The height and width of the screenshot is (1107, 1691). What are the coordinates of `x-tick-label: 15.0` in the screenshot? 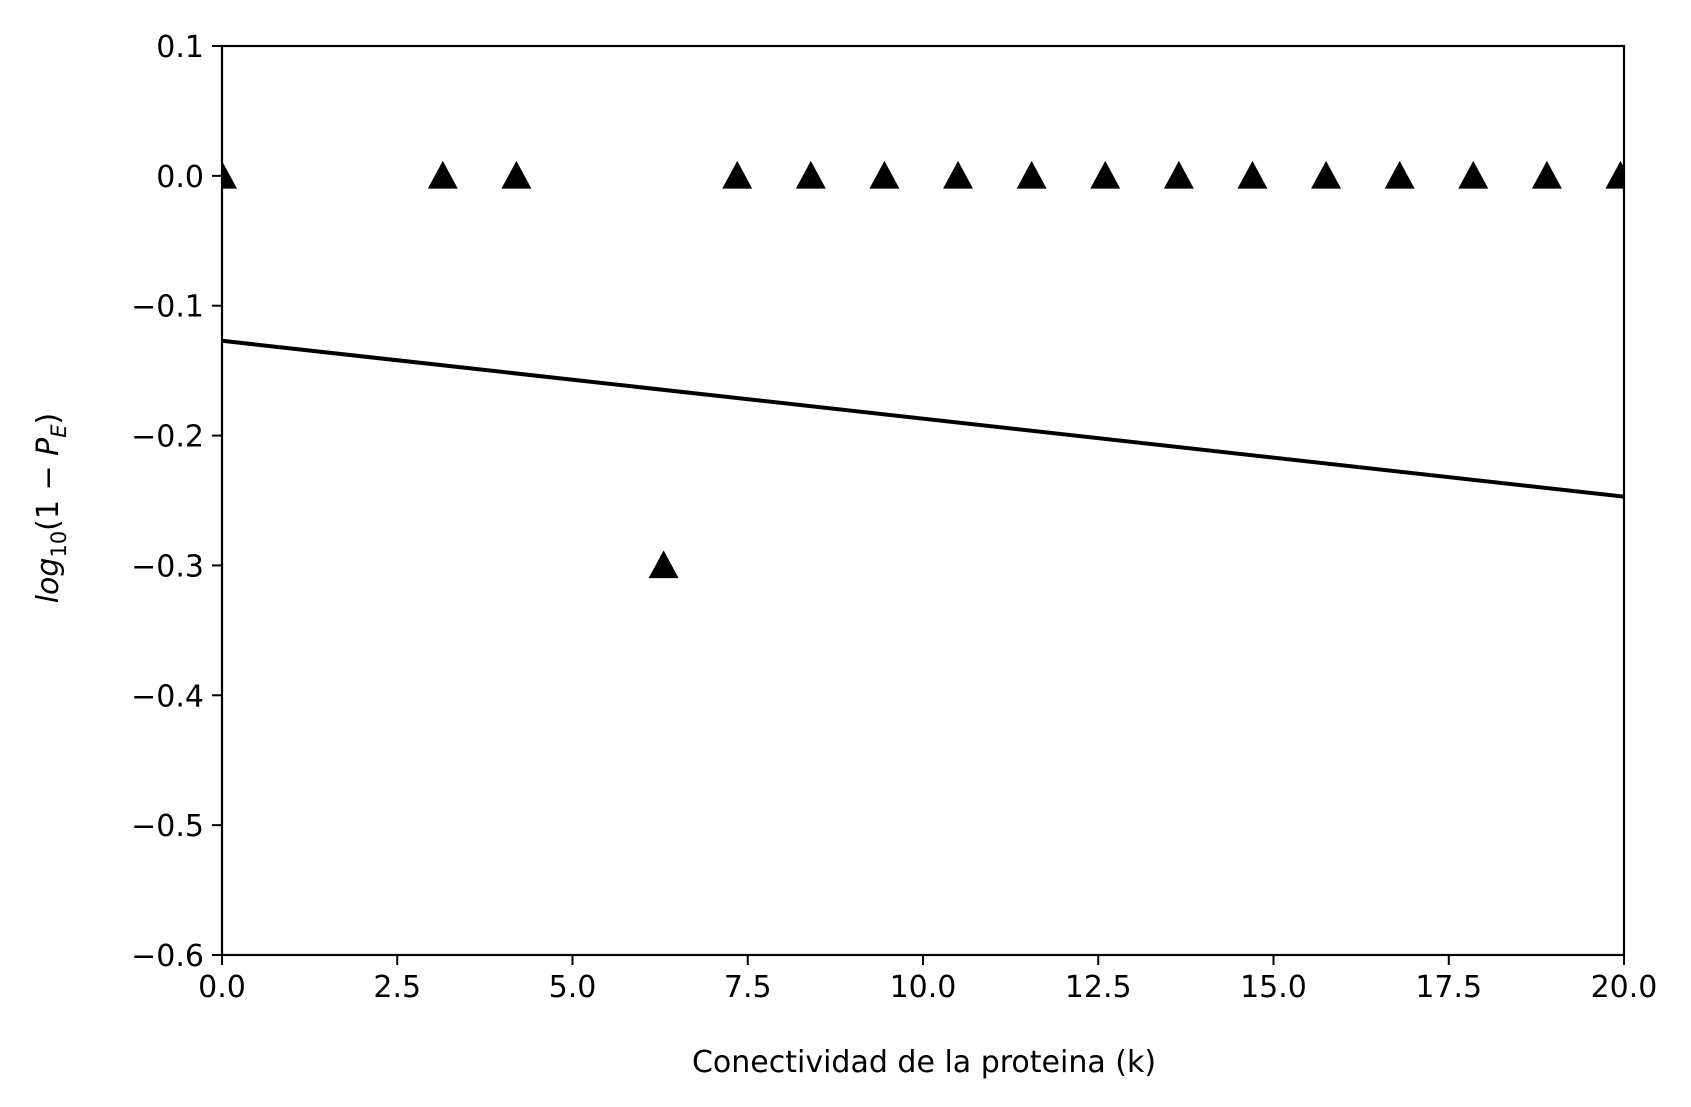 It's located at (1273, 987).